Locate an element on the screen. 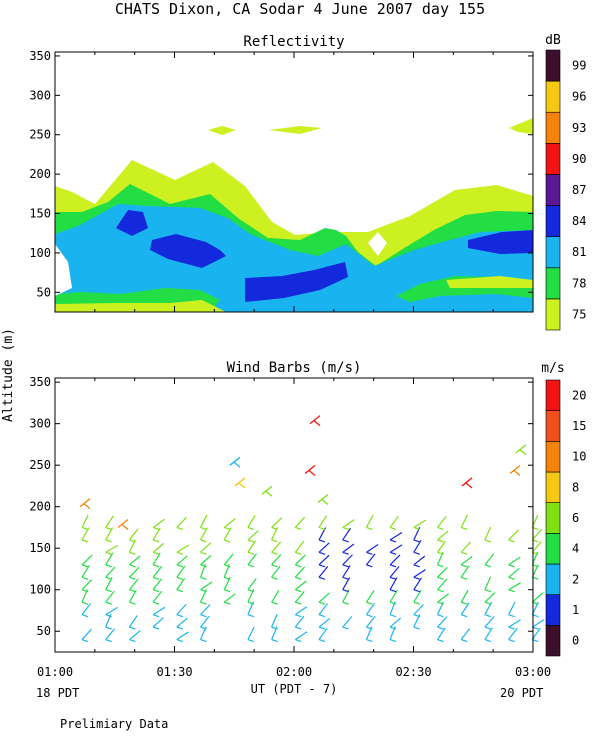 This screenshot has height=750, width=600. y-tick-label: 150 is located at coordinates (40, 548).